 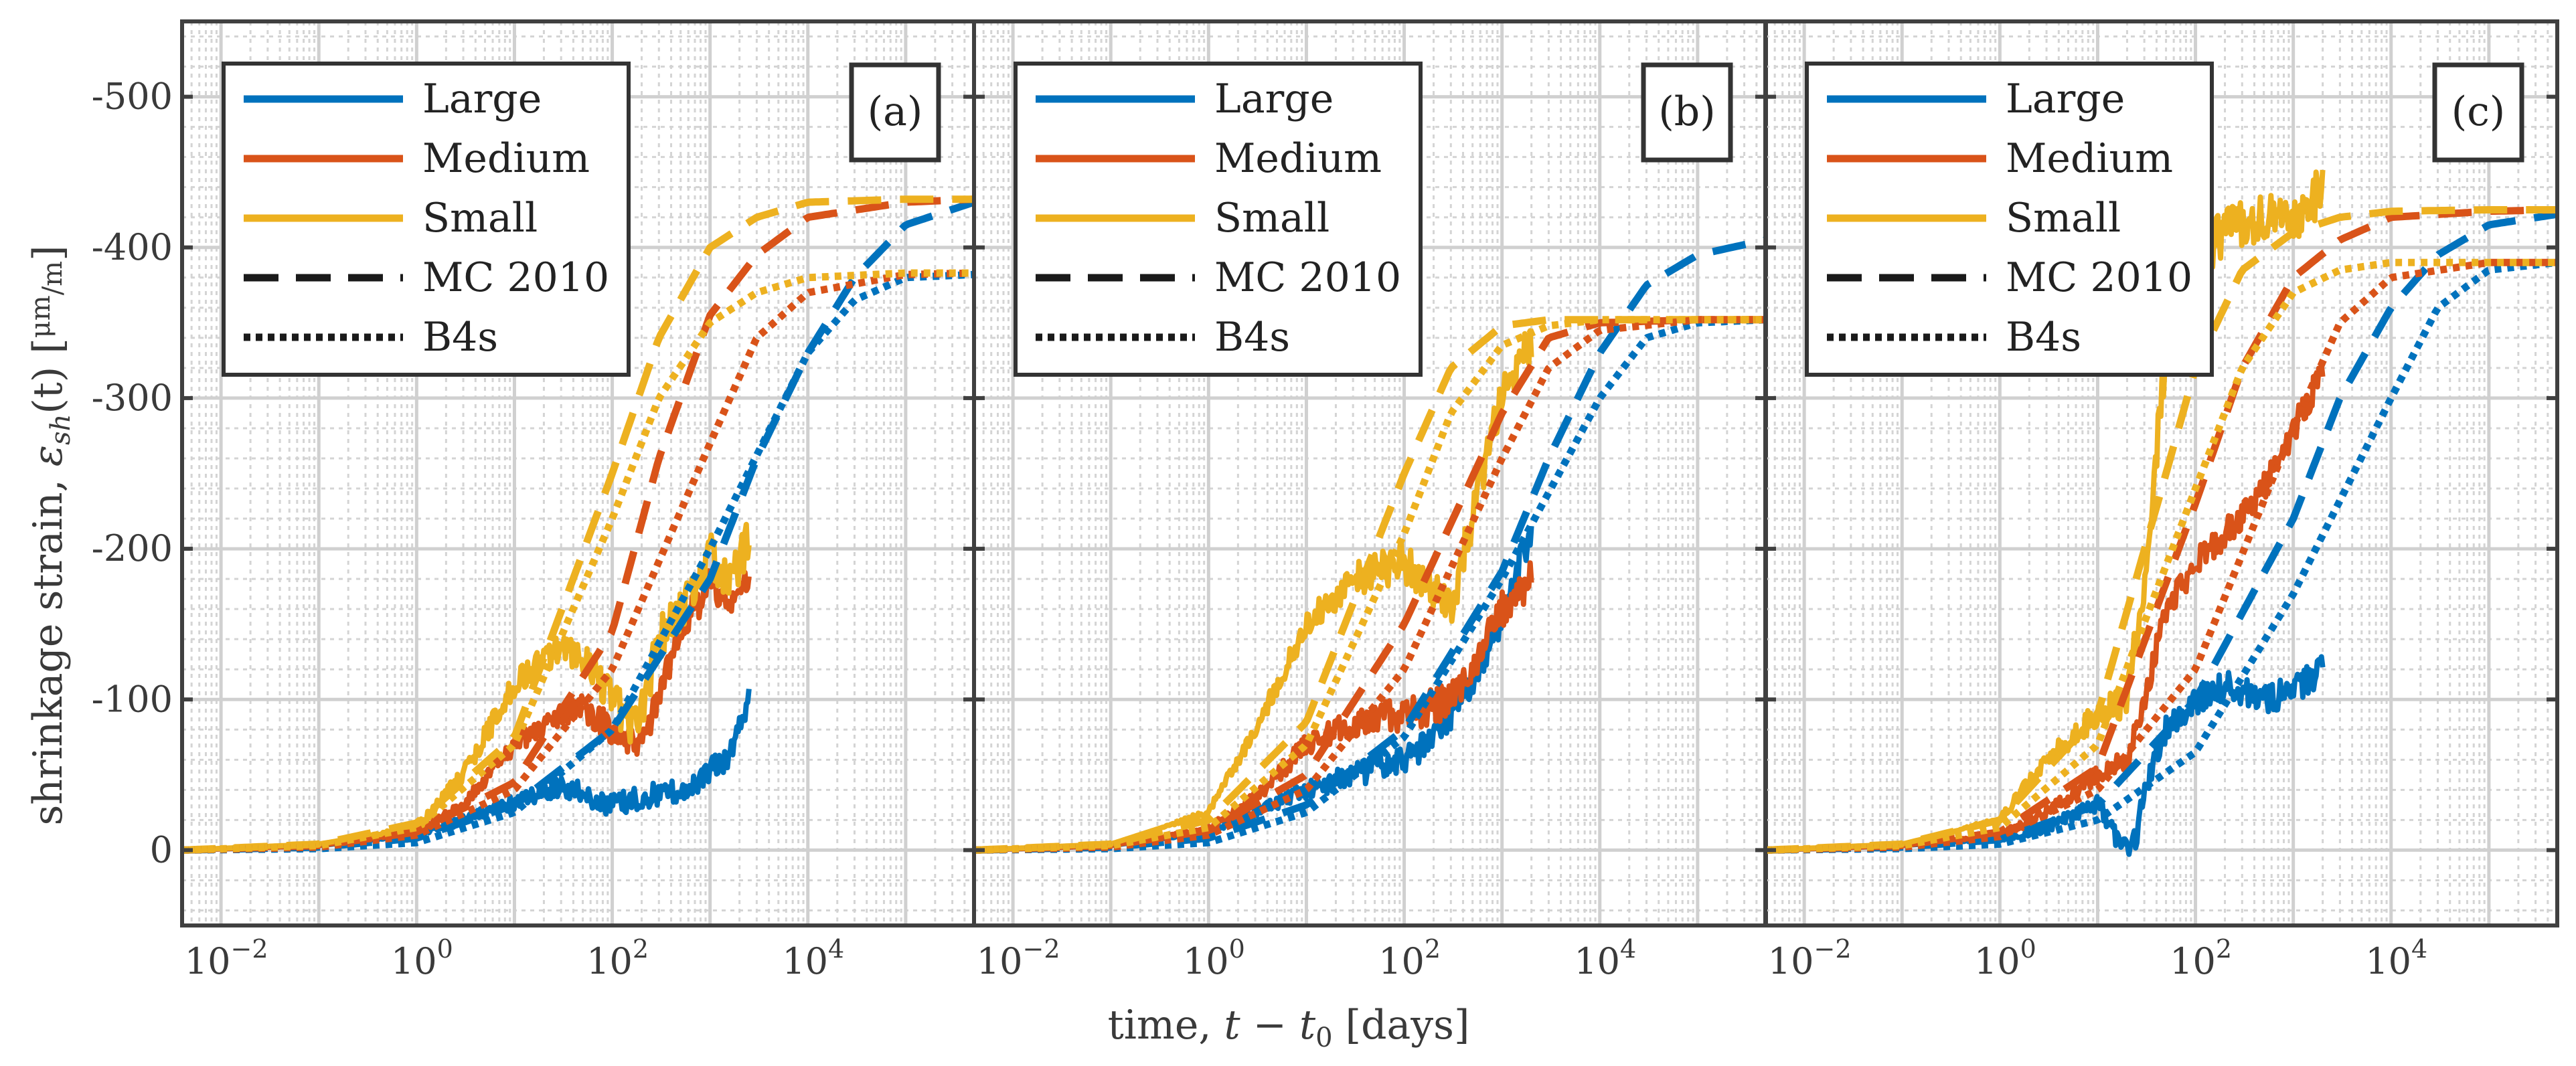 What do you see at coordinates (133, 247) in the screenshot?
I see `y-tick-label: -400` at bounding box center [133, 247].